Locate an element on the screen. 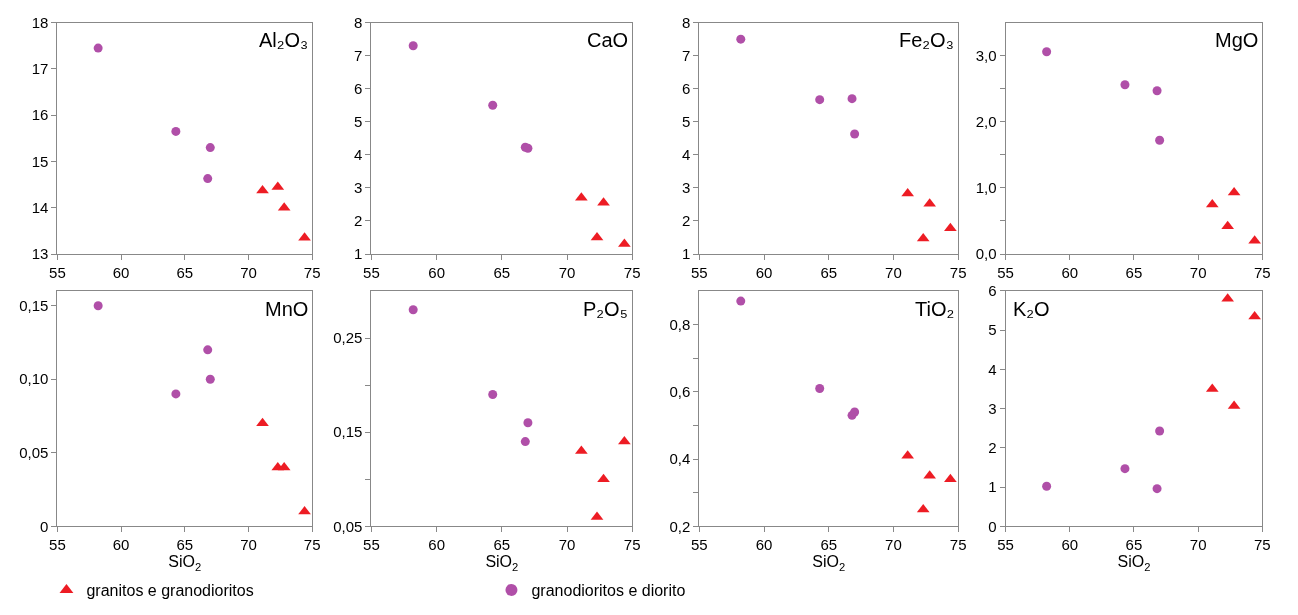 The image size is (1298, 615). y-tick-label: 1,0 is located at coordinates (986, 188).